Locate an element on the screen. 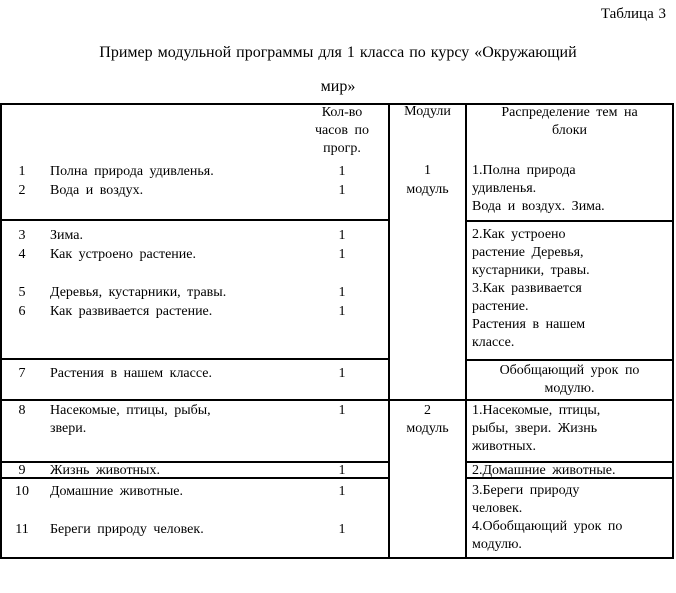 This screenshot has width=676, height=593. table-row: 6 Как развивается растение. 1 is located at coordinates (194, 311).